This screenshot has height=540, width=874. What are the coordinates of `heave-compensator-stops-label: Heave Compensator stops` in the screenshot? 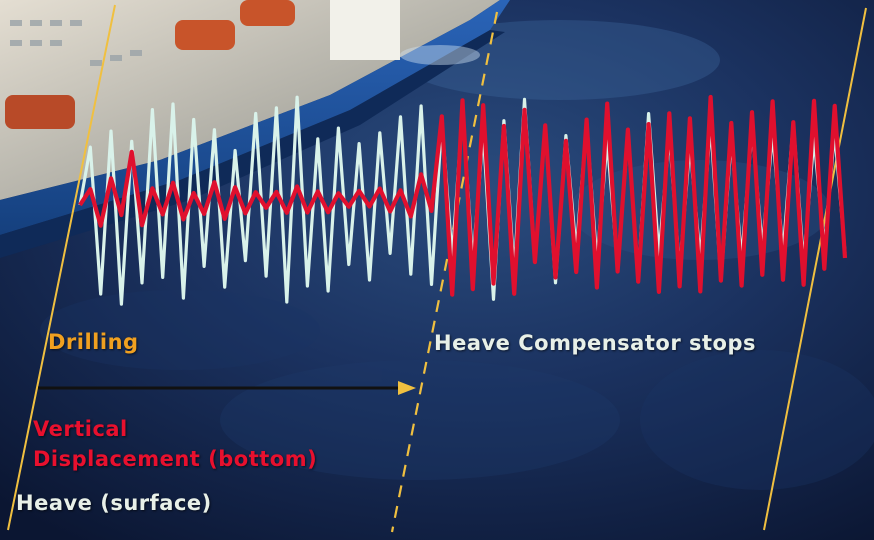 It's located at (595, 343).